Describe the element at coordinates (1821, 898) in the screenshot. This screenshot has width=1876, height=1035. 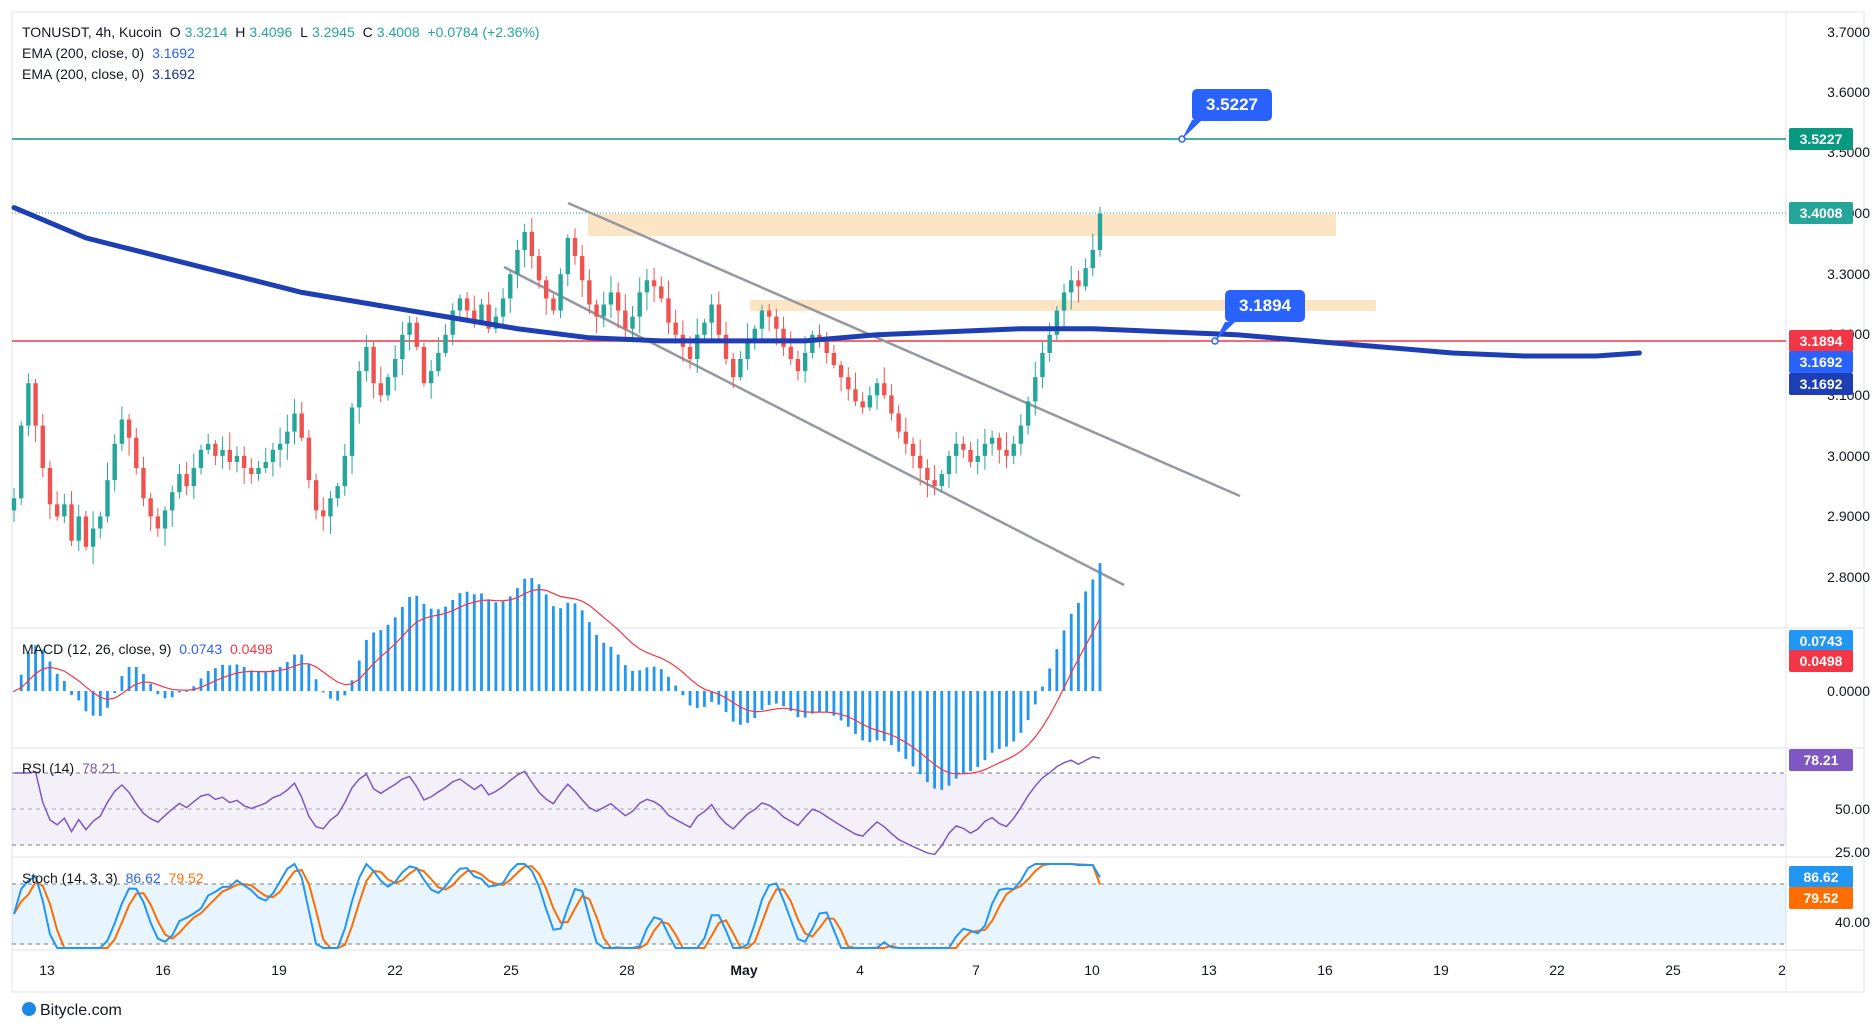
I see `stoch-d-price-tag: 79.52` at that location.